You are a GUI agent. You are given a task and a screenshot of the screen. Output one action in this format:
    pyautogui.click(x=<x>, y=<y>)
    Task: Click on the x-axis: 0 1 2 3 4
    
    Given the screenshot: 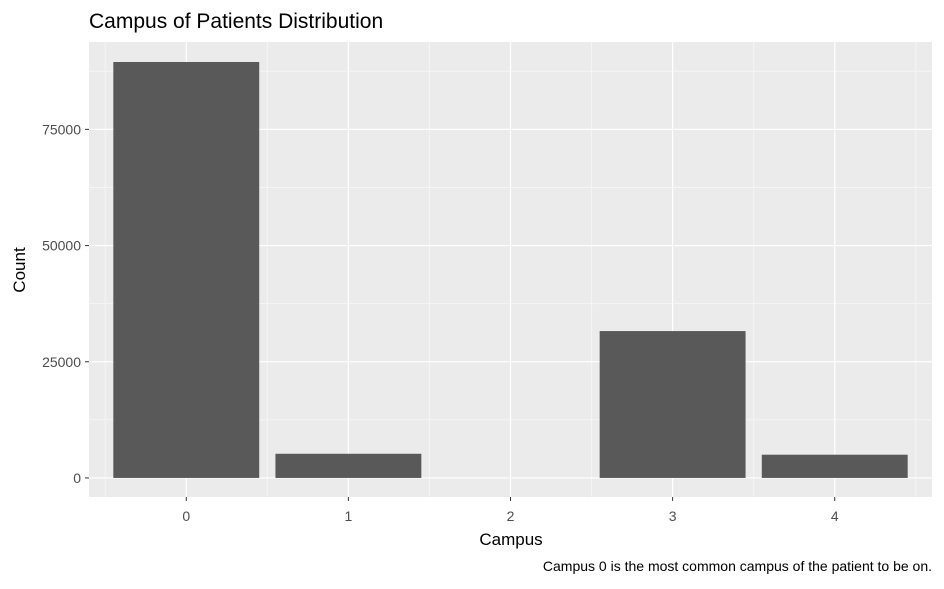 What is the action you would take?
    pyautogui.click(x=510, y=510)
    